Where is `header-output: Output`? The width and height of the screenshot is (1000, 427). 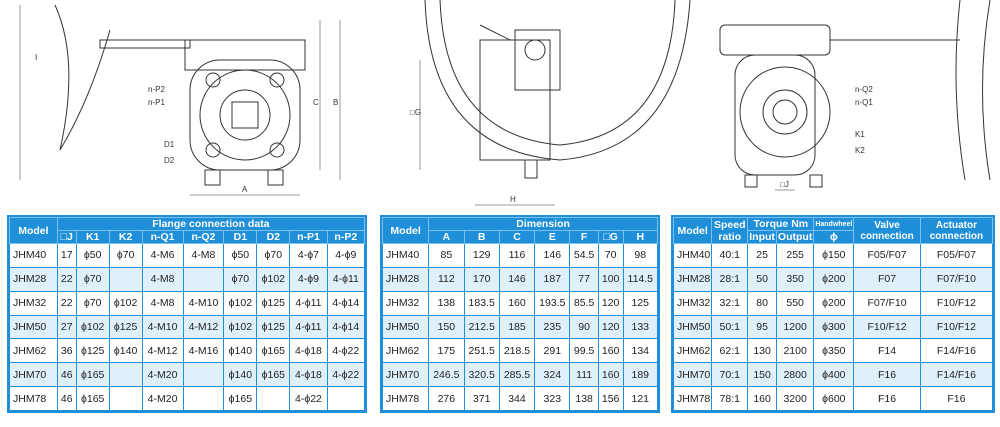
header-output: Output is located at coordinates (795, 237).